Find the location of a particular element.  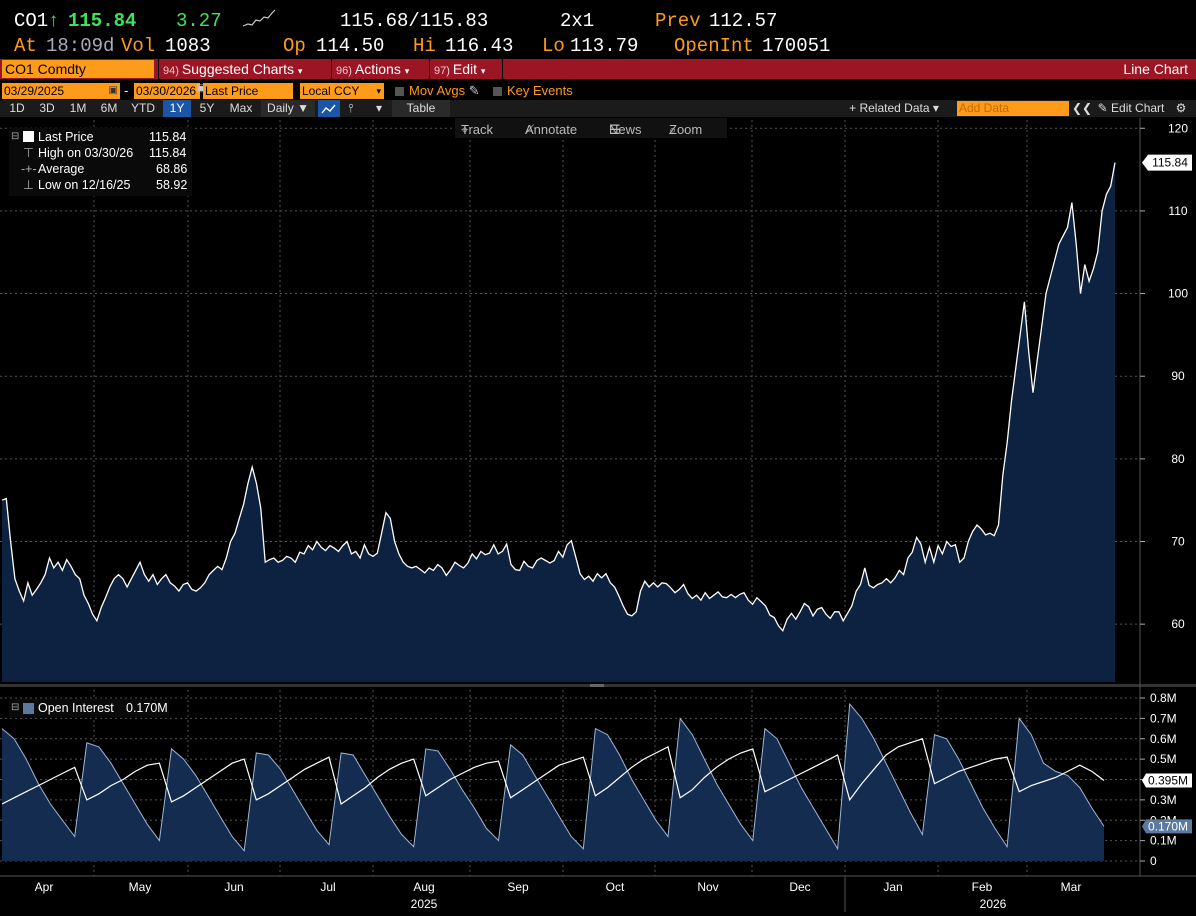

last-price-label: Last Price is located at coordinates (66, 137).